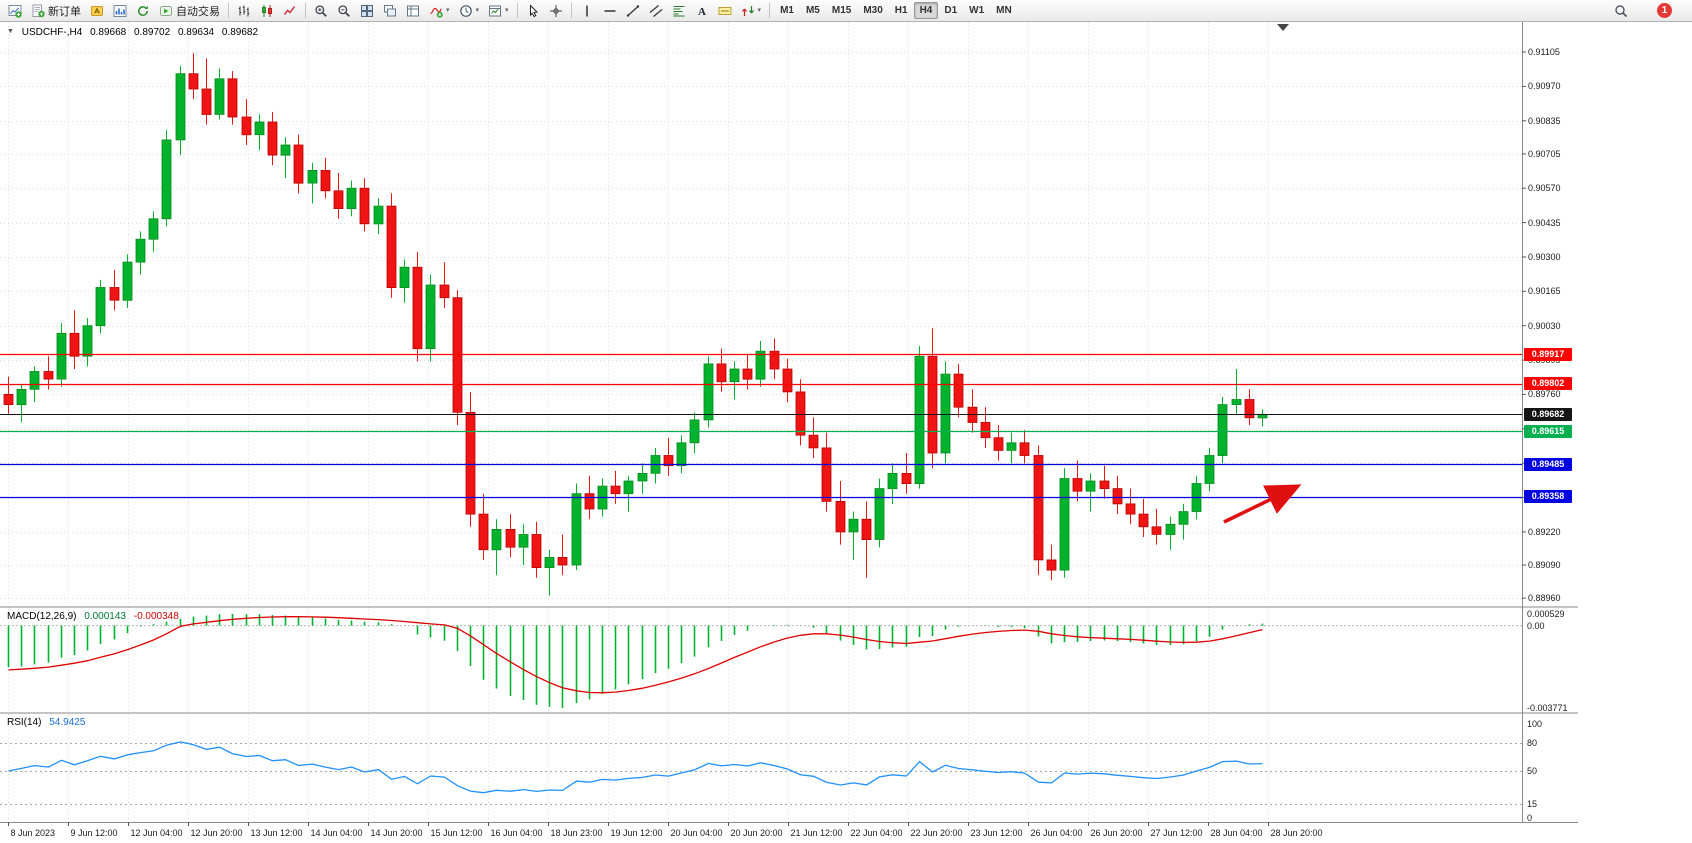  I want to click on autotrading-button: 自动交易, so click(189, 10).